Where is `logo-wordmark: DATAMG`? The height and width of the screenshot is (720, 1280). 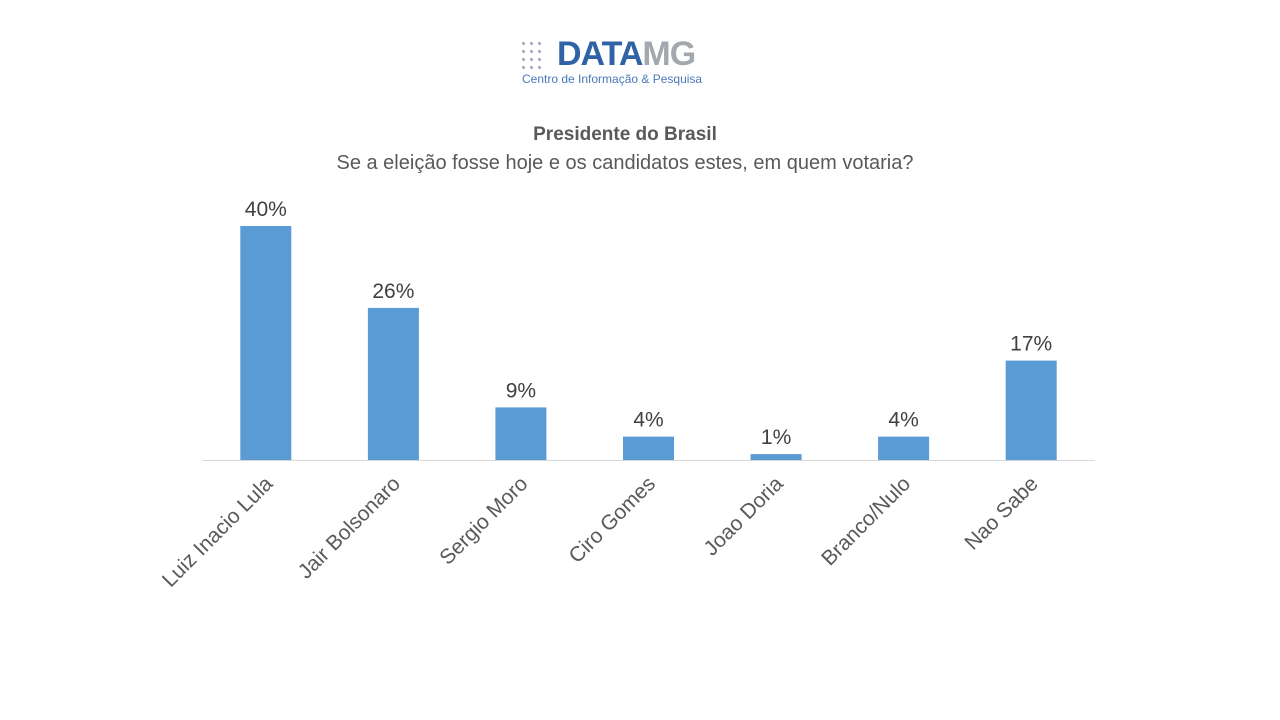 logo-wordmark: DATAMG is located at coordinates (626, 54).